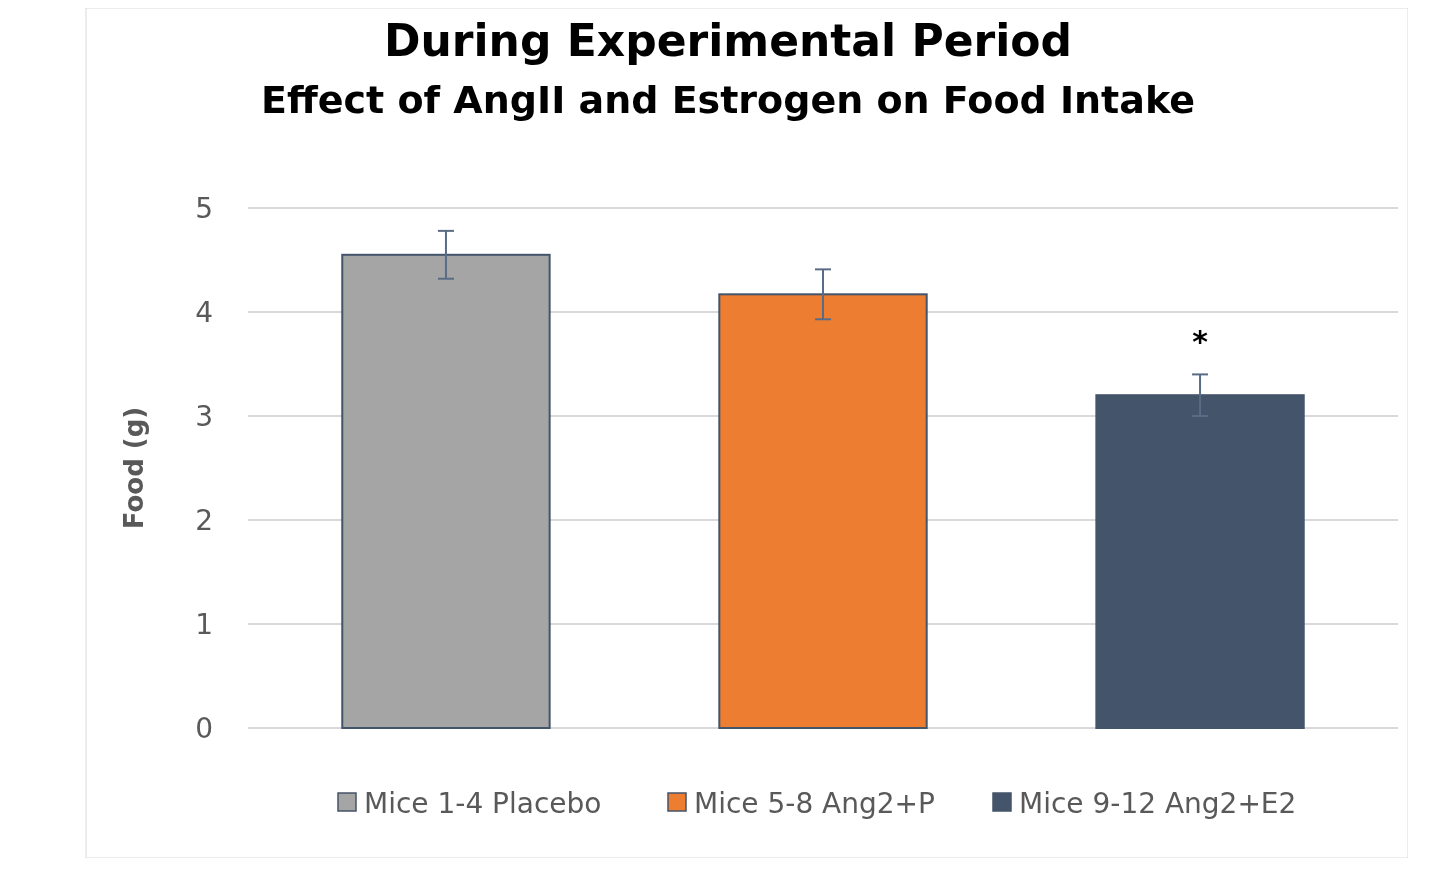 The width and height of the screenshot is (1433, 872). What do you see at coordinates (204, 728) in the screenshot?
I see `y-tick-label: 0` at bounding box center [204, 728].